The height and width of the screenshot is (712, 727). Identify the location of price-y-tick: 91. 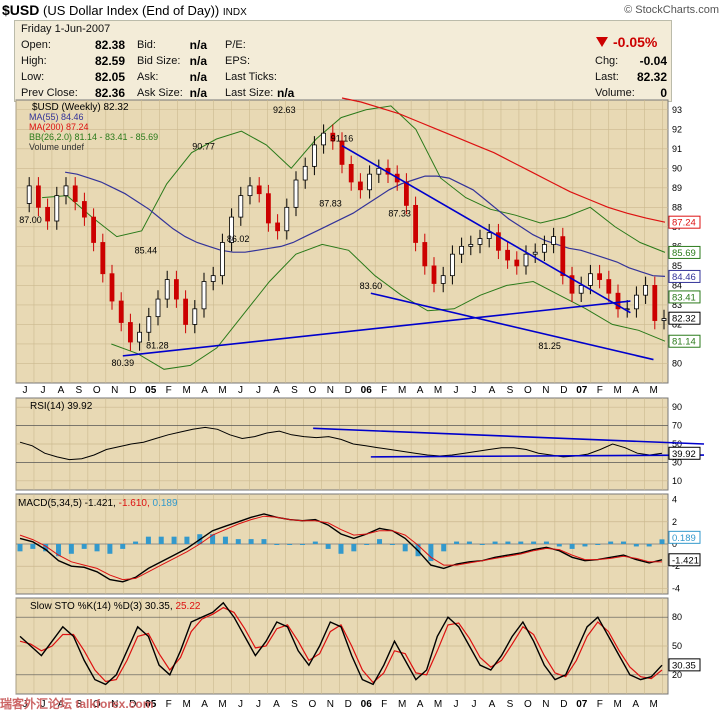
(677, 149).